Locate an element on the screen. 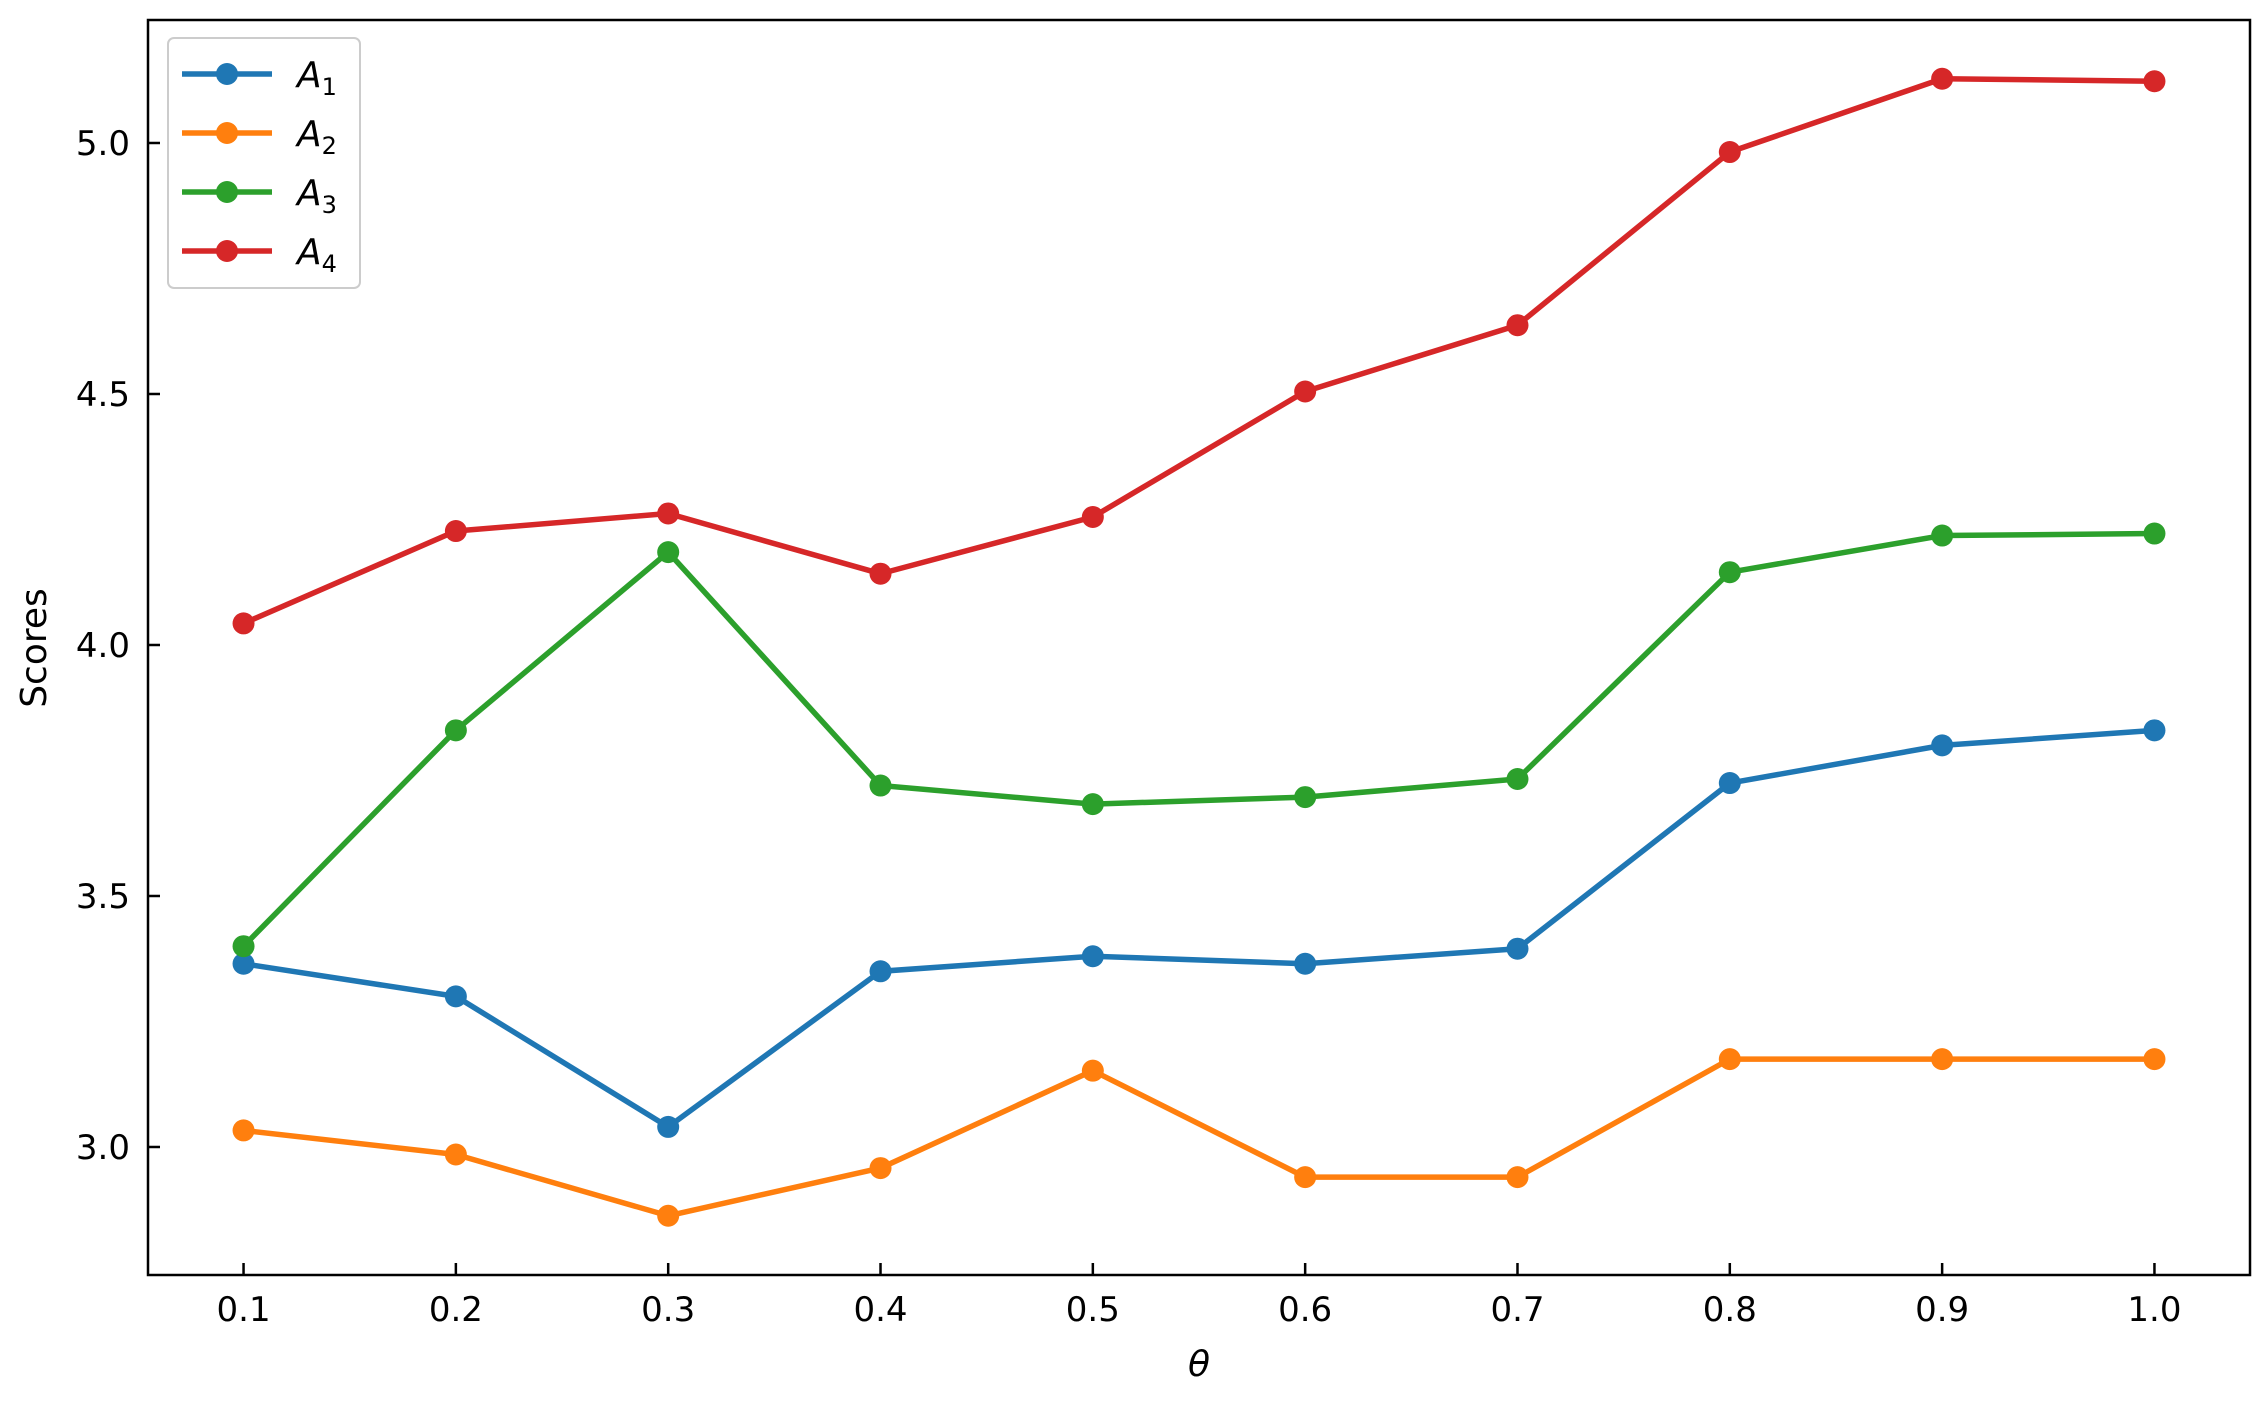 Image resolution: width=2268 pixels, height=1404 pixels. series-a2 is located at coordinates (1199, 1137).